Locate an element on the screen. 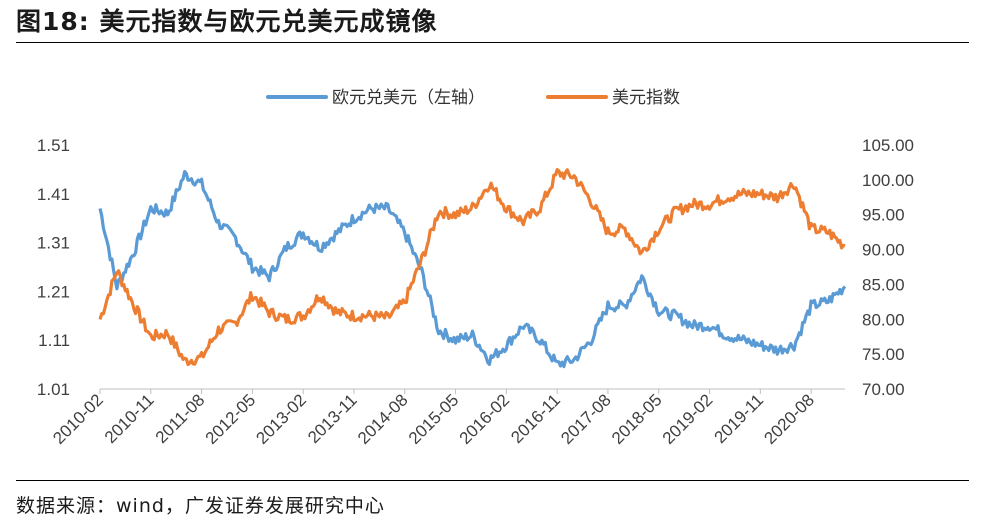 The height and width of the screenshot is (527, 981). legend-label: 美元指数 is located at coordinates (646, 98).